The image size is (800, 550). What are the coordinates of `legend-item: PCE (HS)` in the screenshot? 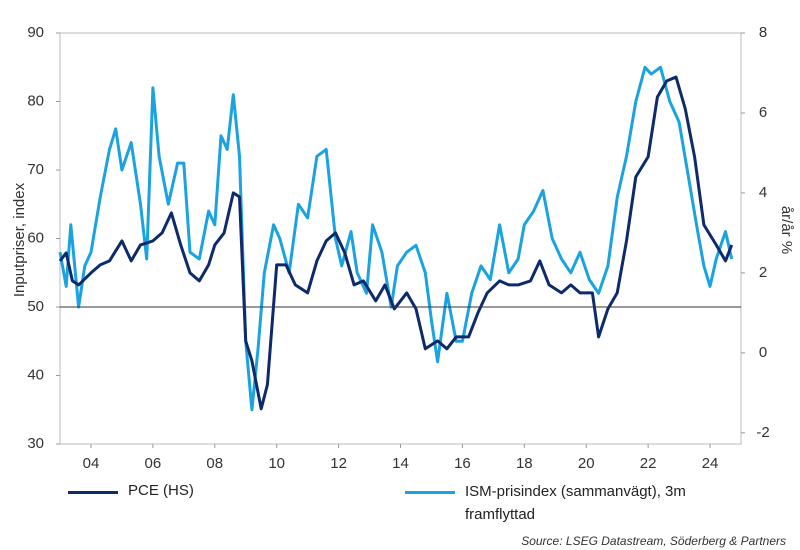 It's located at (131, 490).